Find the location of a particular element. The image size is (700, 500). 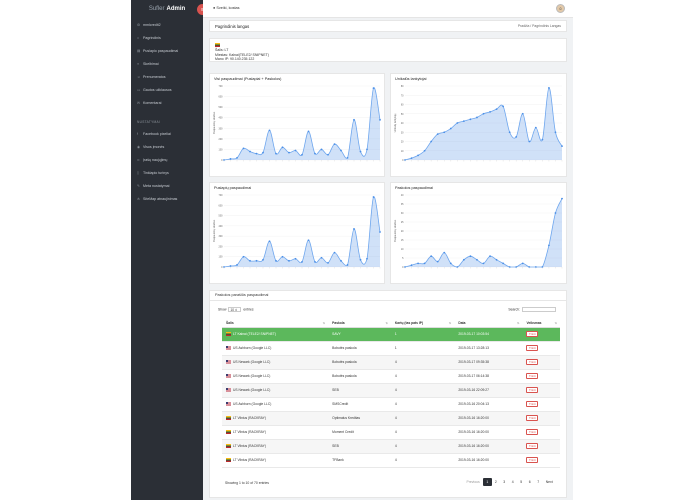

sidebar-item: ≡ Skelbimai is located at coordinates (167, 63).